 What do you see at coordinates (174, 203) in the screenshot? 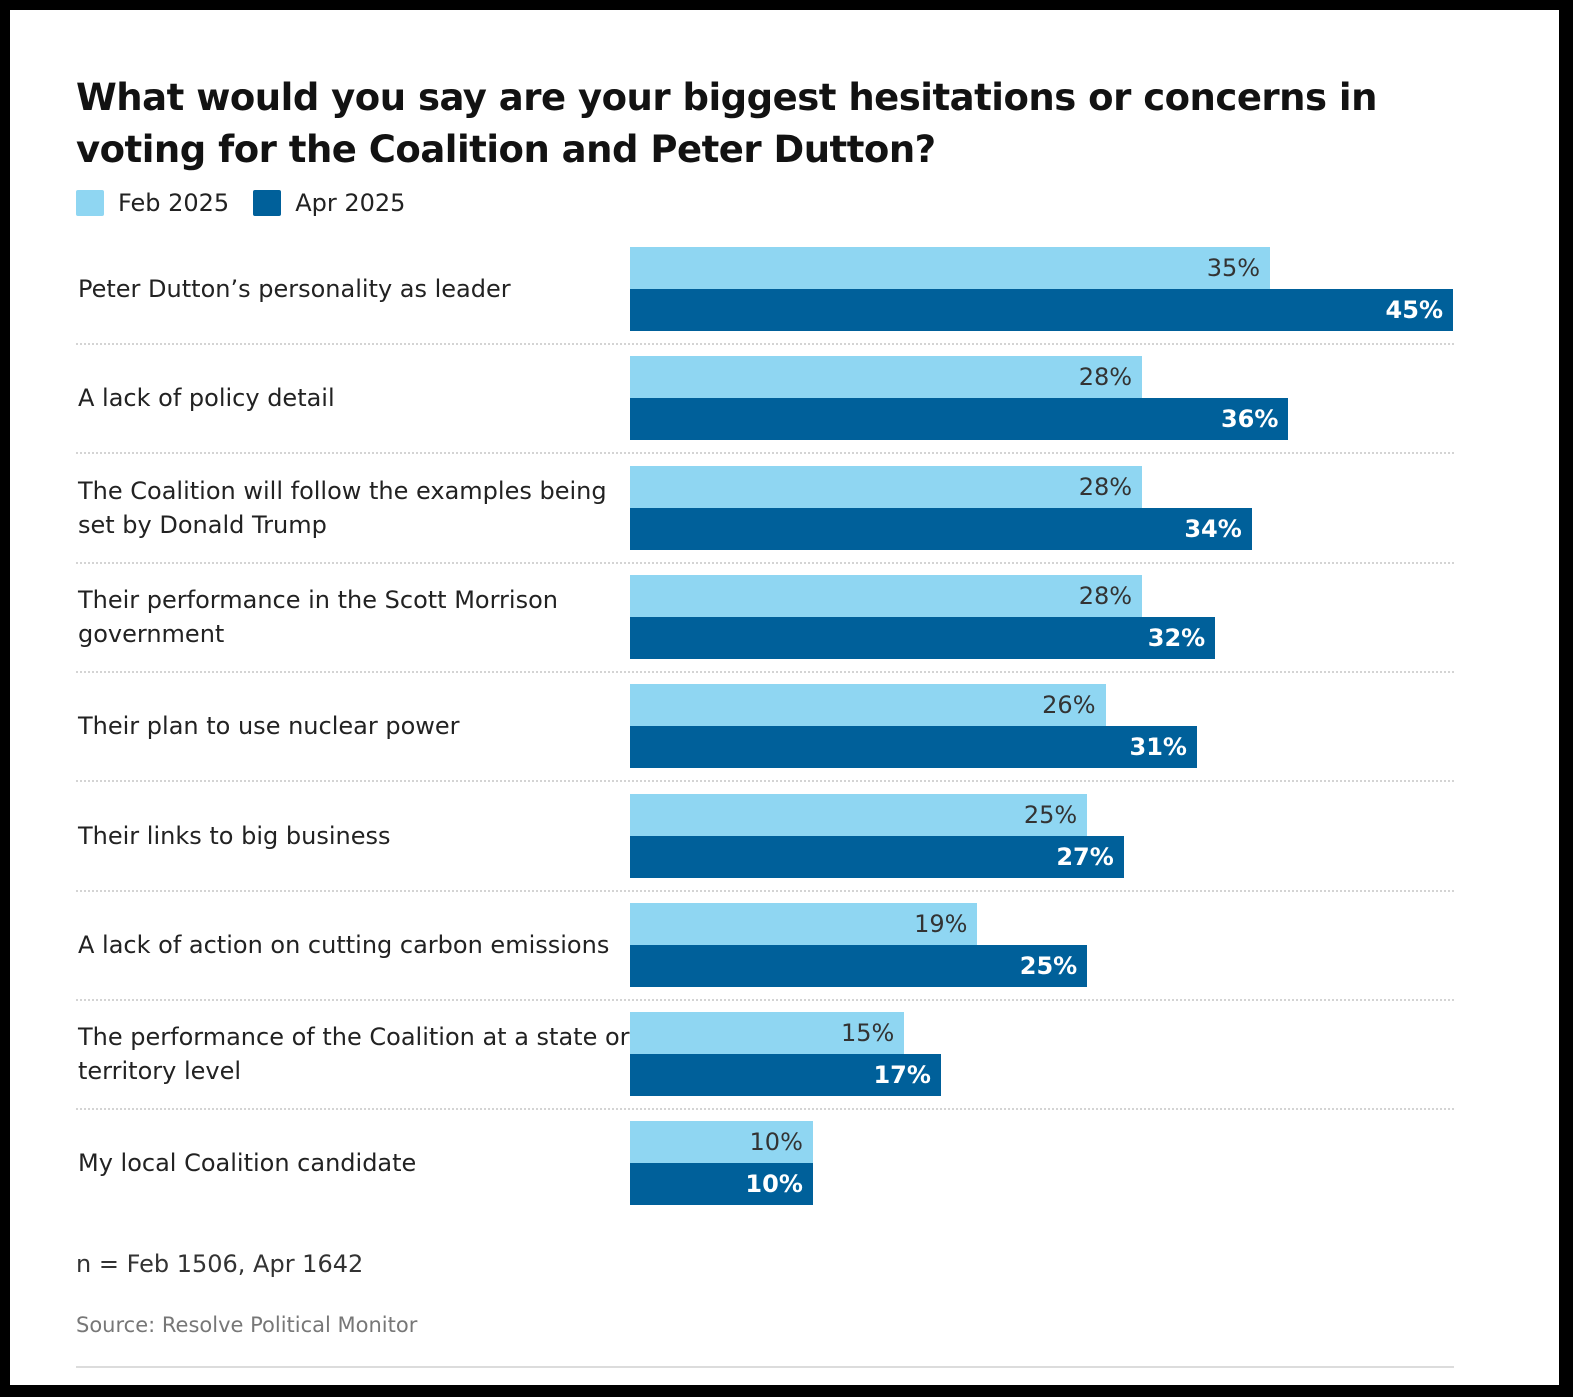
I see `legend-label-feb: Feb 2025` at bounding box center [174, 203].